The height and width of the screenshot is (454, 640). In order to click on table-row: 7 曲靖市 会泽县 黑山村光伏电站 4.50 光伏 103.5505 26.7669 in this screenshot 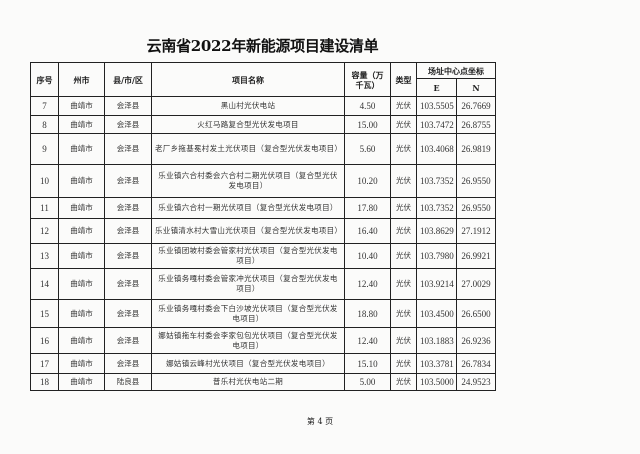, I will do `click(263, 106)`.